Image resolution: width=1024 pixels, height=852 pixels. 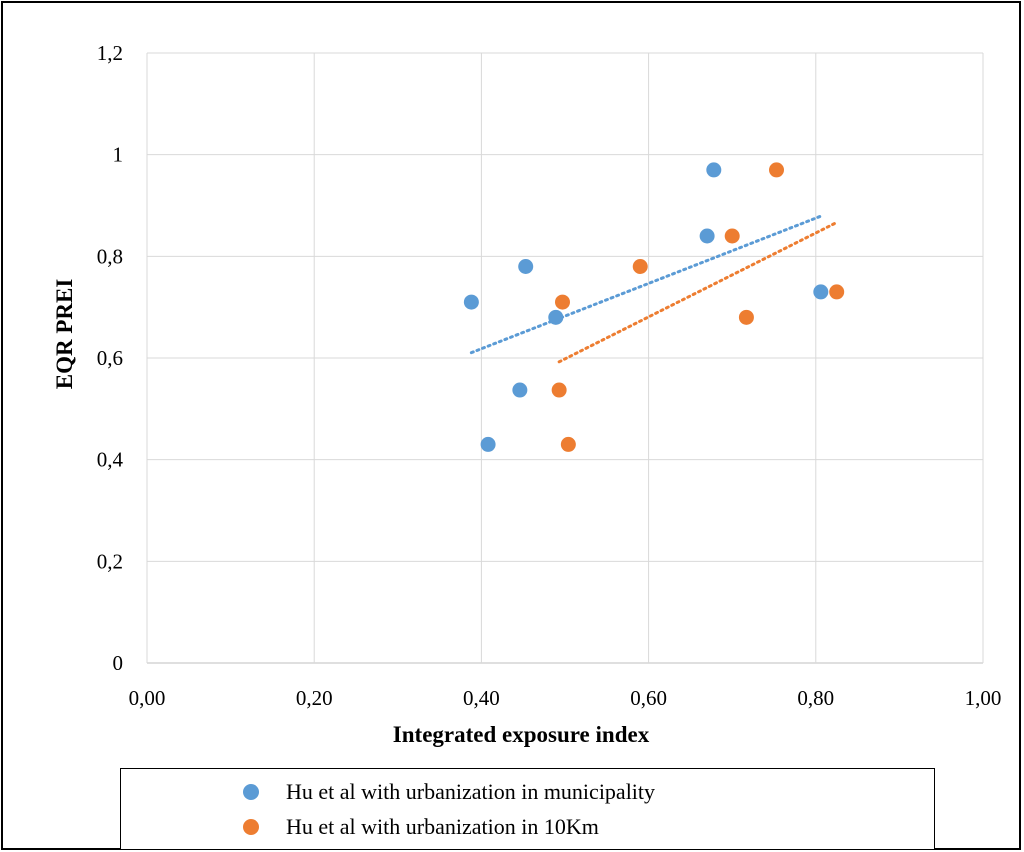 What do you see at coordinates (815, 698) in the screenshot?
I see `x-tick-label: 0,80` at bounding box center [815, 698].